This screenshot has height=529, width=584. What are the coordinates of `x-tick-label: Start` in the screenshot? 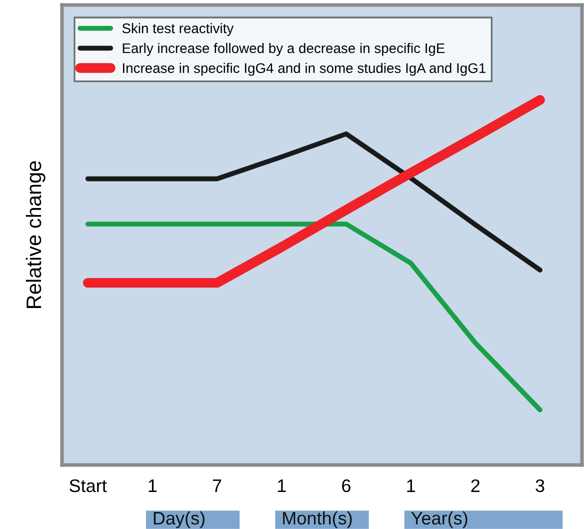 It's located at (88, 485).